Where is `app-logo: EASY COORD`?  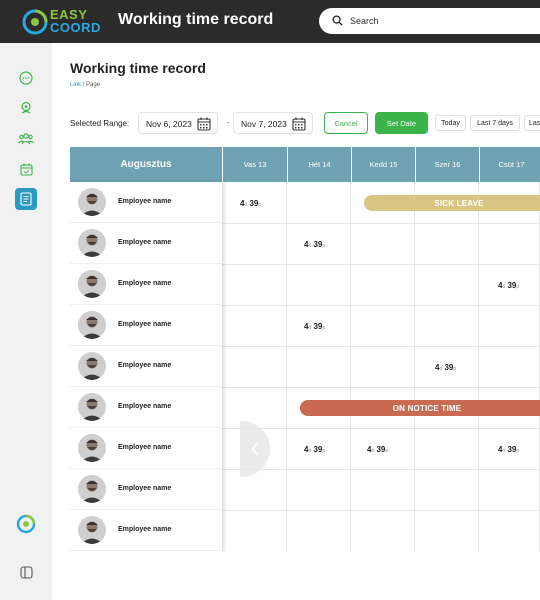
app-logo: EASY COORD is located at coordinates (62, 22).